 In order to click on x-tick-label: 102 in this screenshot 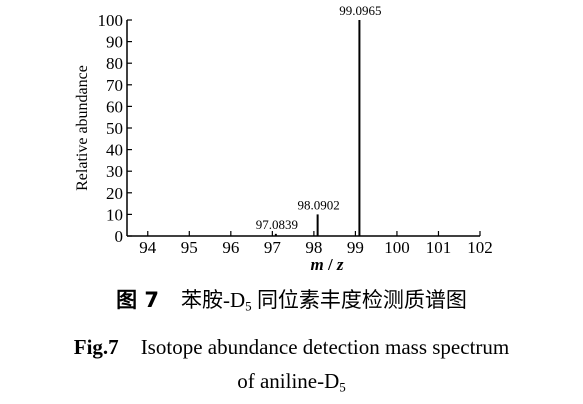, I will do `click(480, 247)`.